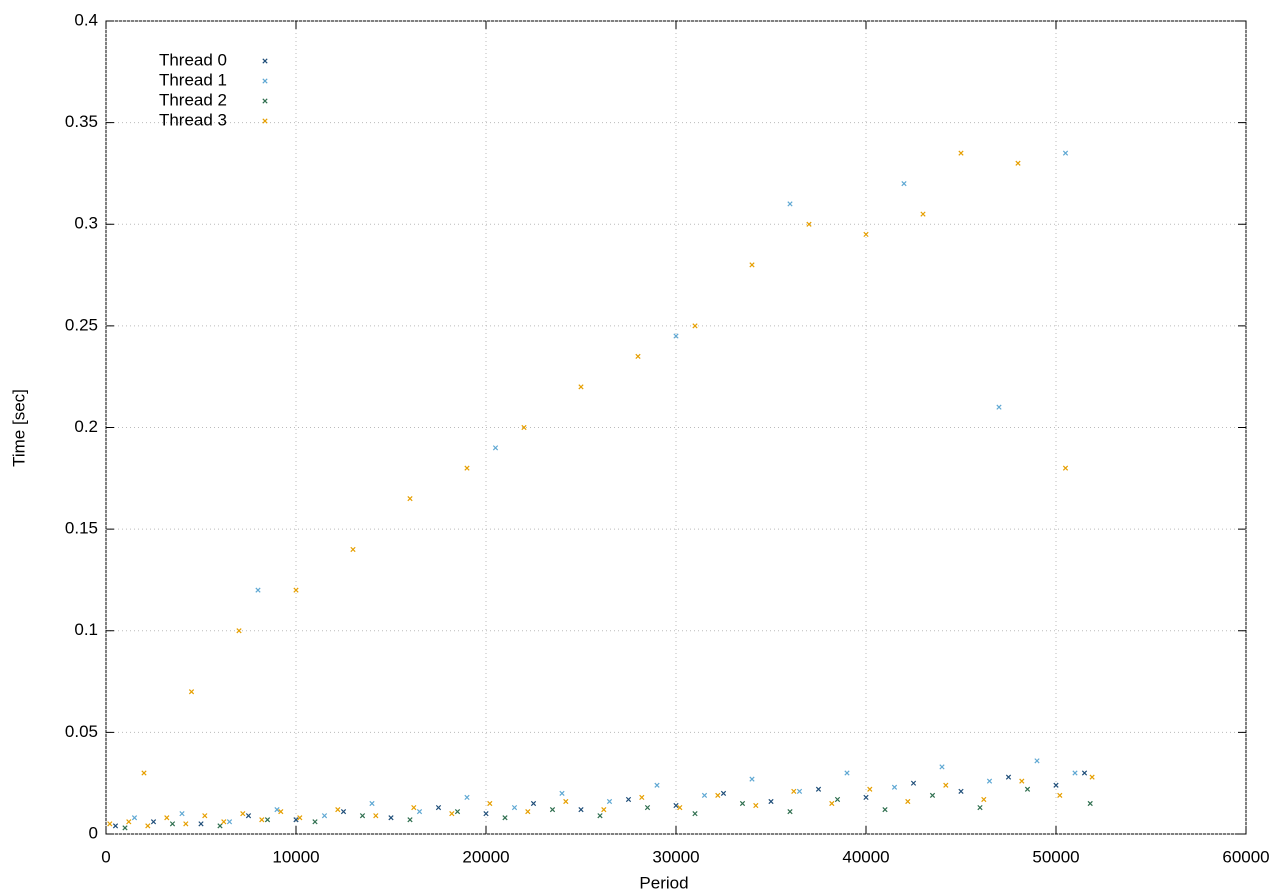  What do you see at coordinates (295, 856) in the screenshot?
I see `x-tick-label: 10000` at bounding box center [295, 856].